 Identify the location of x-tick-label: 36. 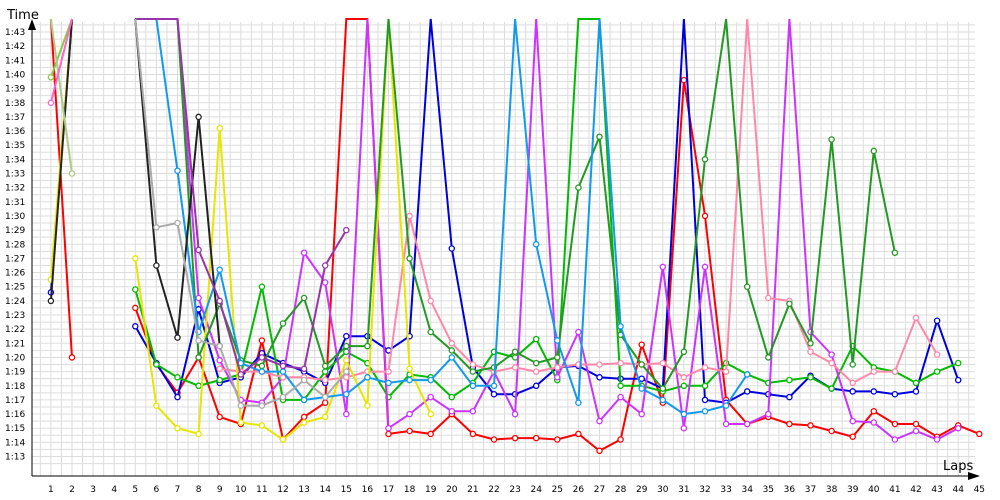
(790, 490).